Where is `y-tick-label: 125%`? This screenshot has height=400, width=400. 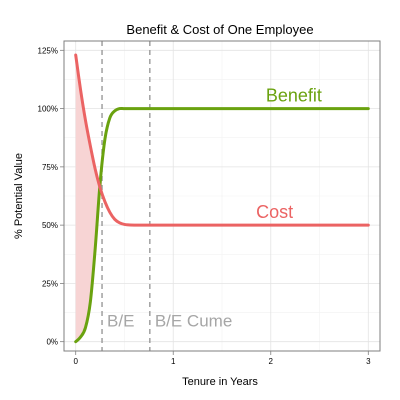
y-tick-label: 125% is located at coordinates (48, 50).